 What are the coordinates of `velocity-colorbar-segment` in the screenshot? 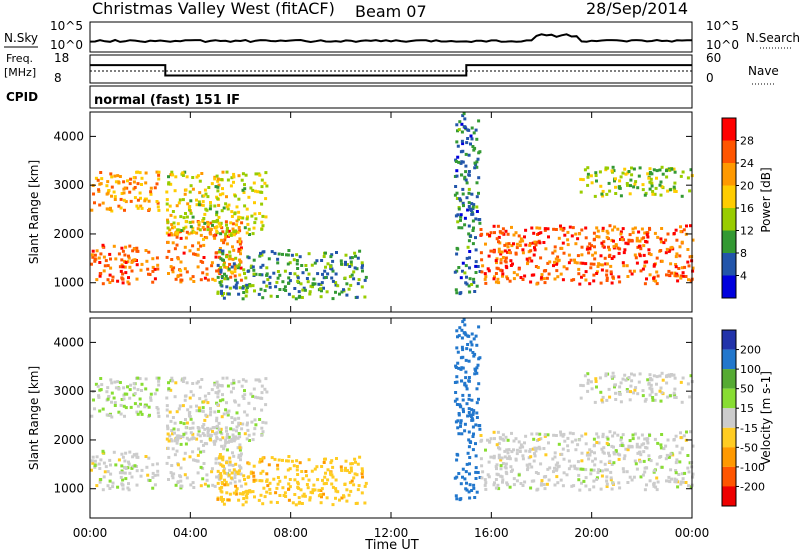 It's located at (729, 359).